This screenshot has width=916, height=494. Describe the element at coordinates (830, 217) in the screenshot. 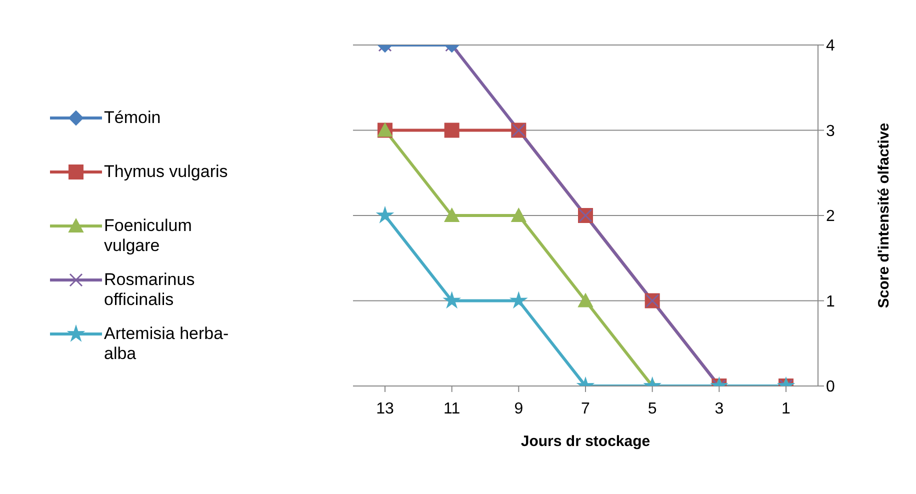

I see `y-tick-label: 2` at that location.